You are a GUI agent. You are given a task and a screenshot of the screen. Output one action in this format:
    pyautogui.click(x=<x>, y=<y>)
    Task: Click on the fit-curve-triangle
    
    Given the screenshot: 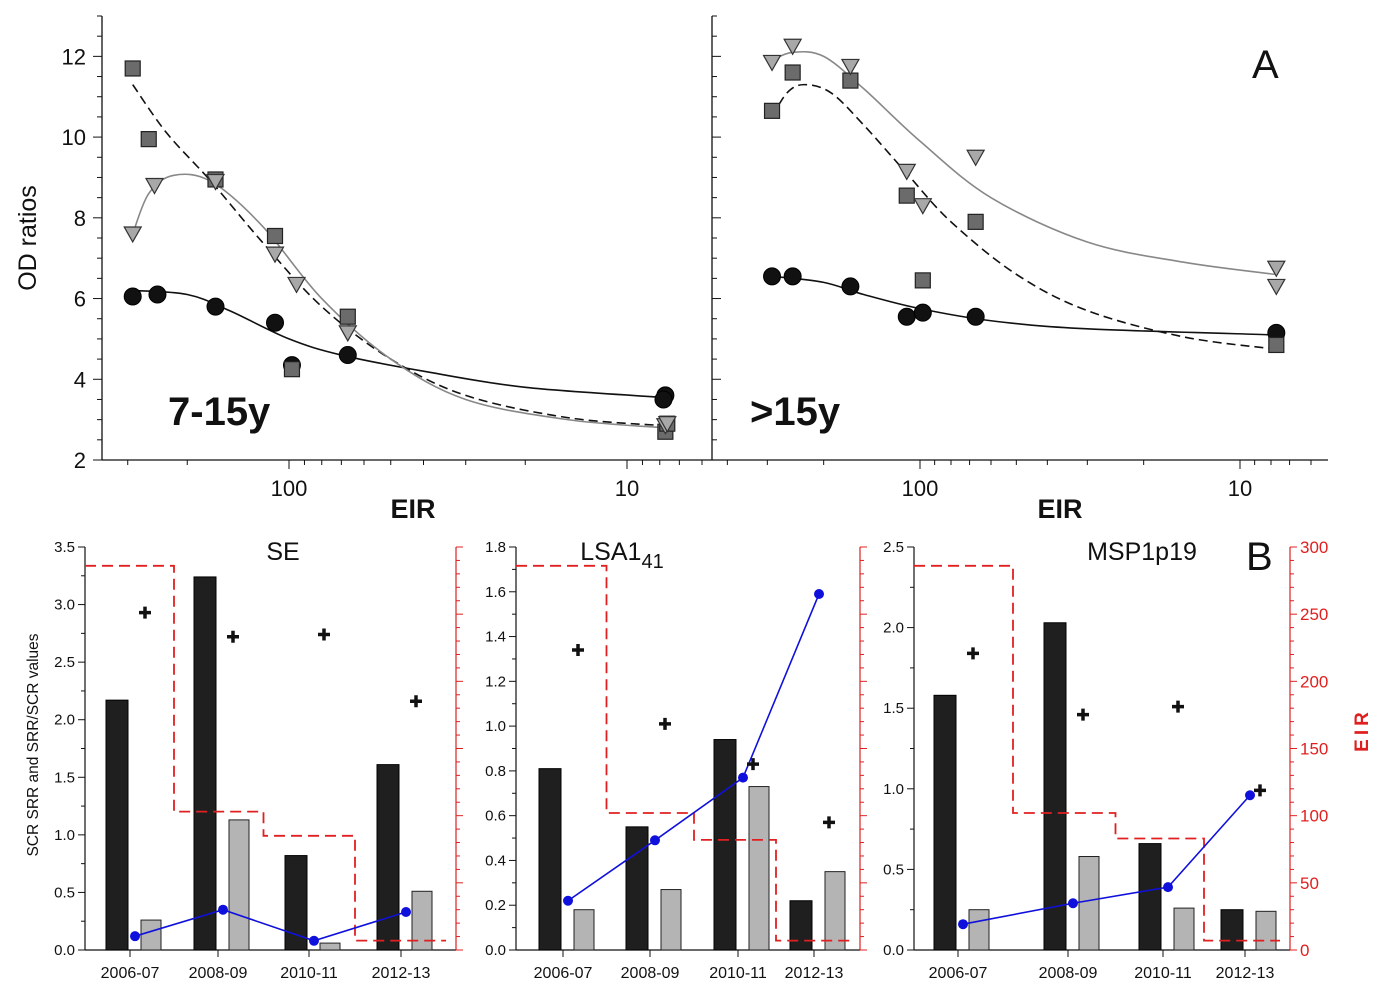 What is the action you would take?
    pyautogui.click(x=1023, y=163)
    